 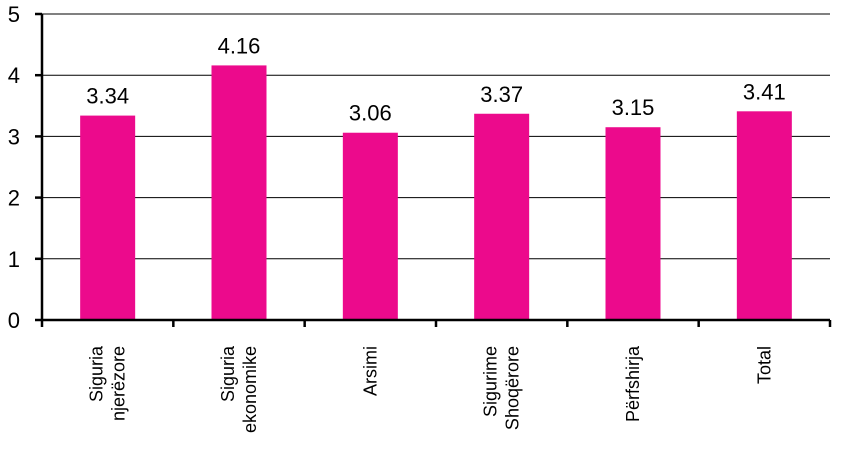 I want to click on category-label-2-line-0: Arsimi, so click(x=370, y=371).